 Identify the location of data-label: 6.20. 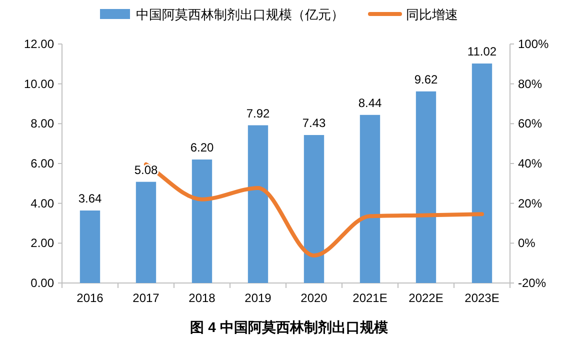
(202, 147).